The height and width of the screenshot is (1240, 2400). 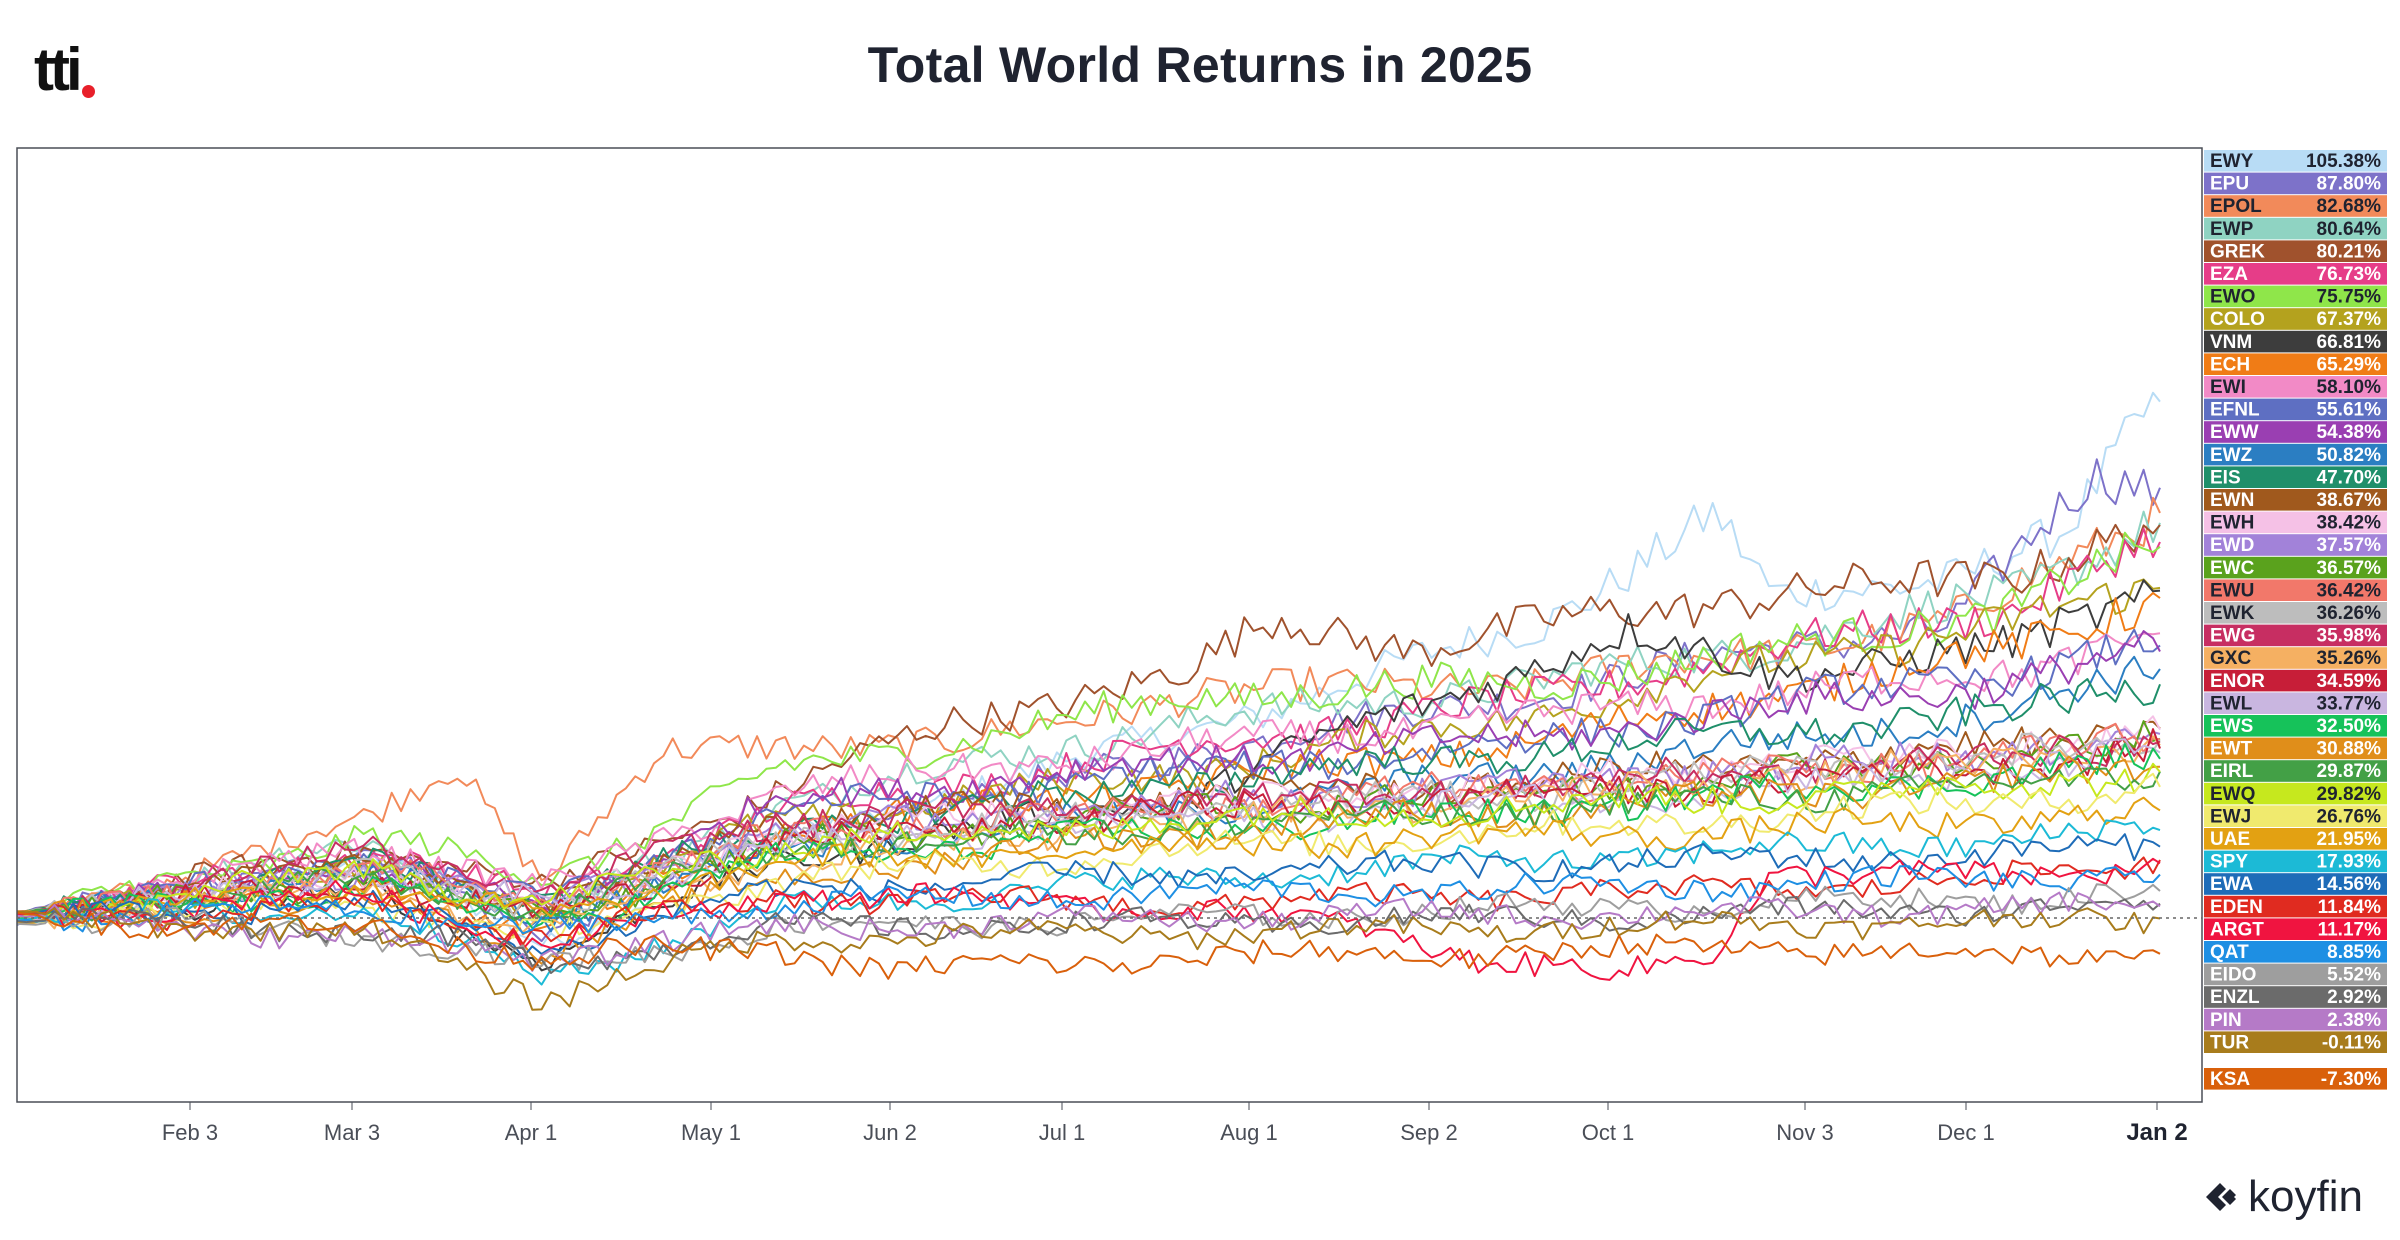 What do you see at coordinates (2229, 184) in the screenshot?
I see `series-label-name: EPU` at bounding box center [2229, 184].